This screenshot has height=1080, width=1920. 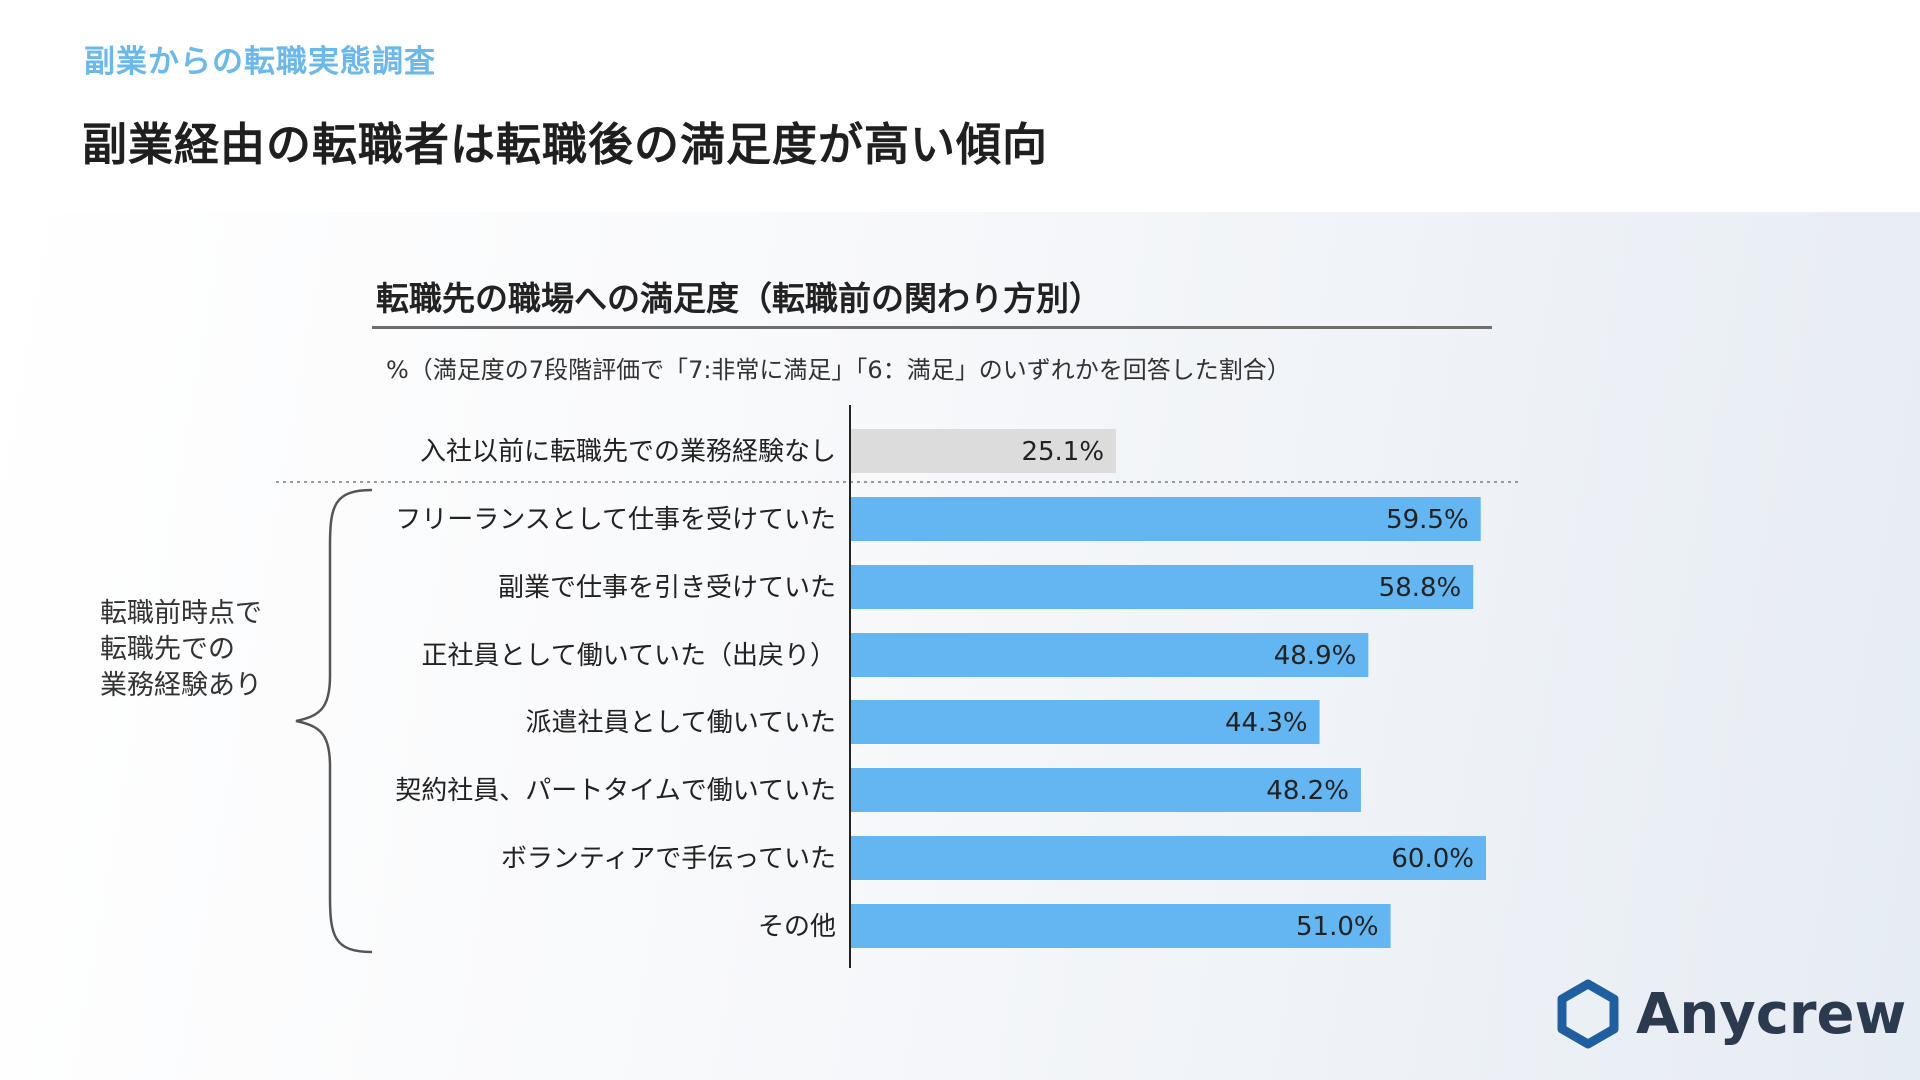 What do you see at coordinates (668, 859) in the screenshot?
I see `category-label-7: ボランティアで手伝っていた` at bounding box center [668, 859].